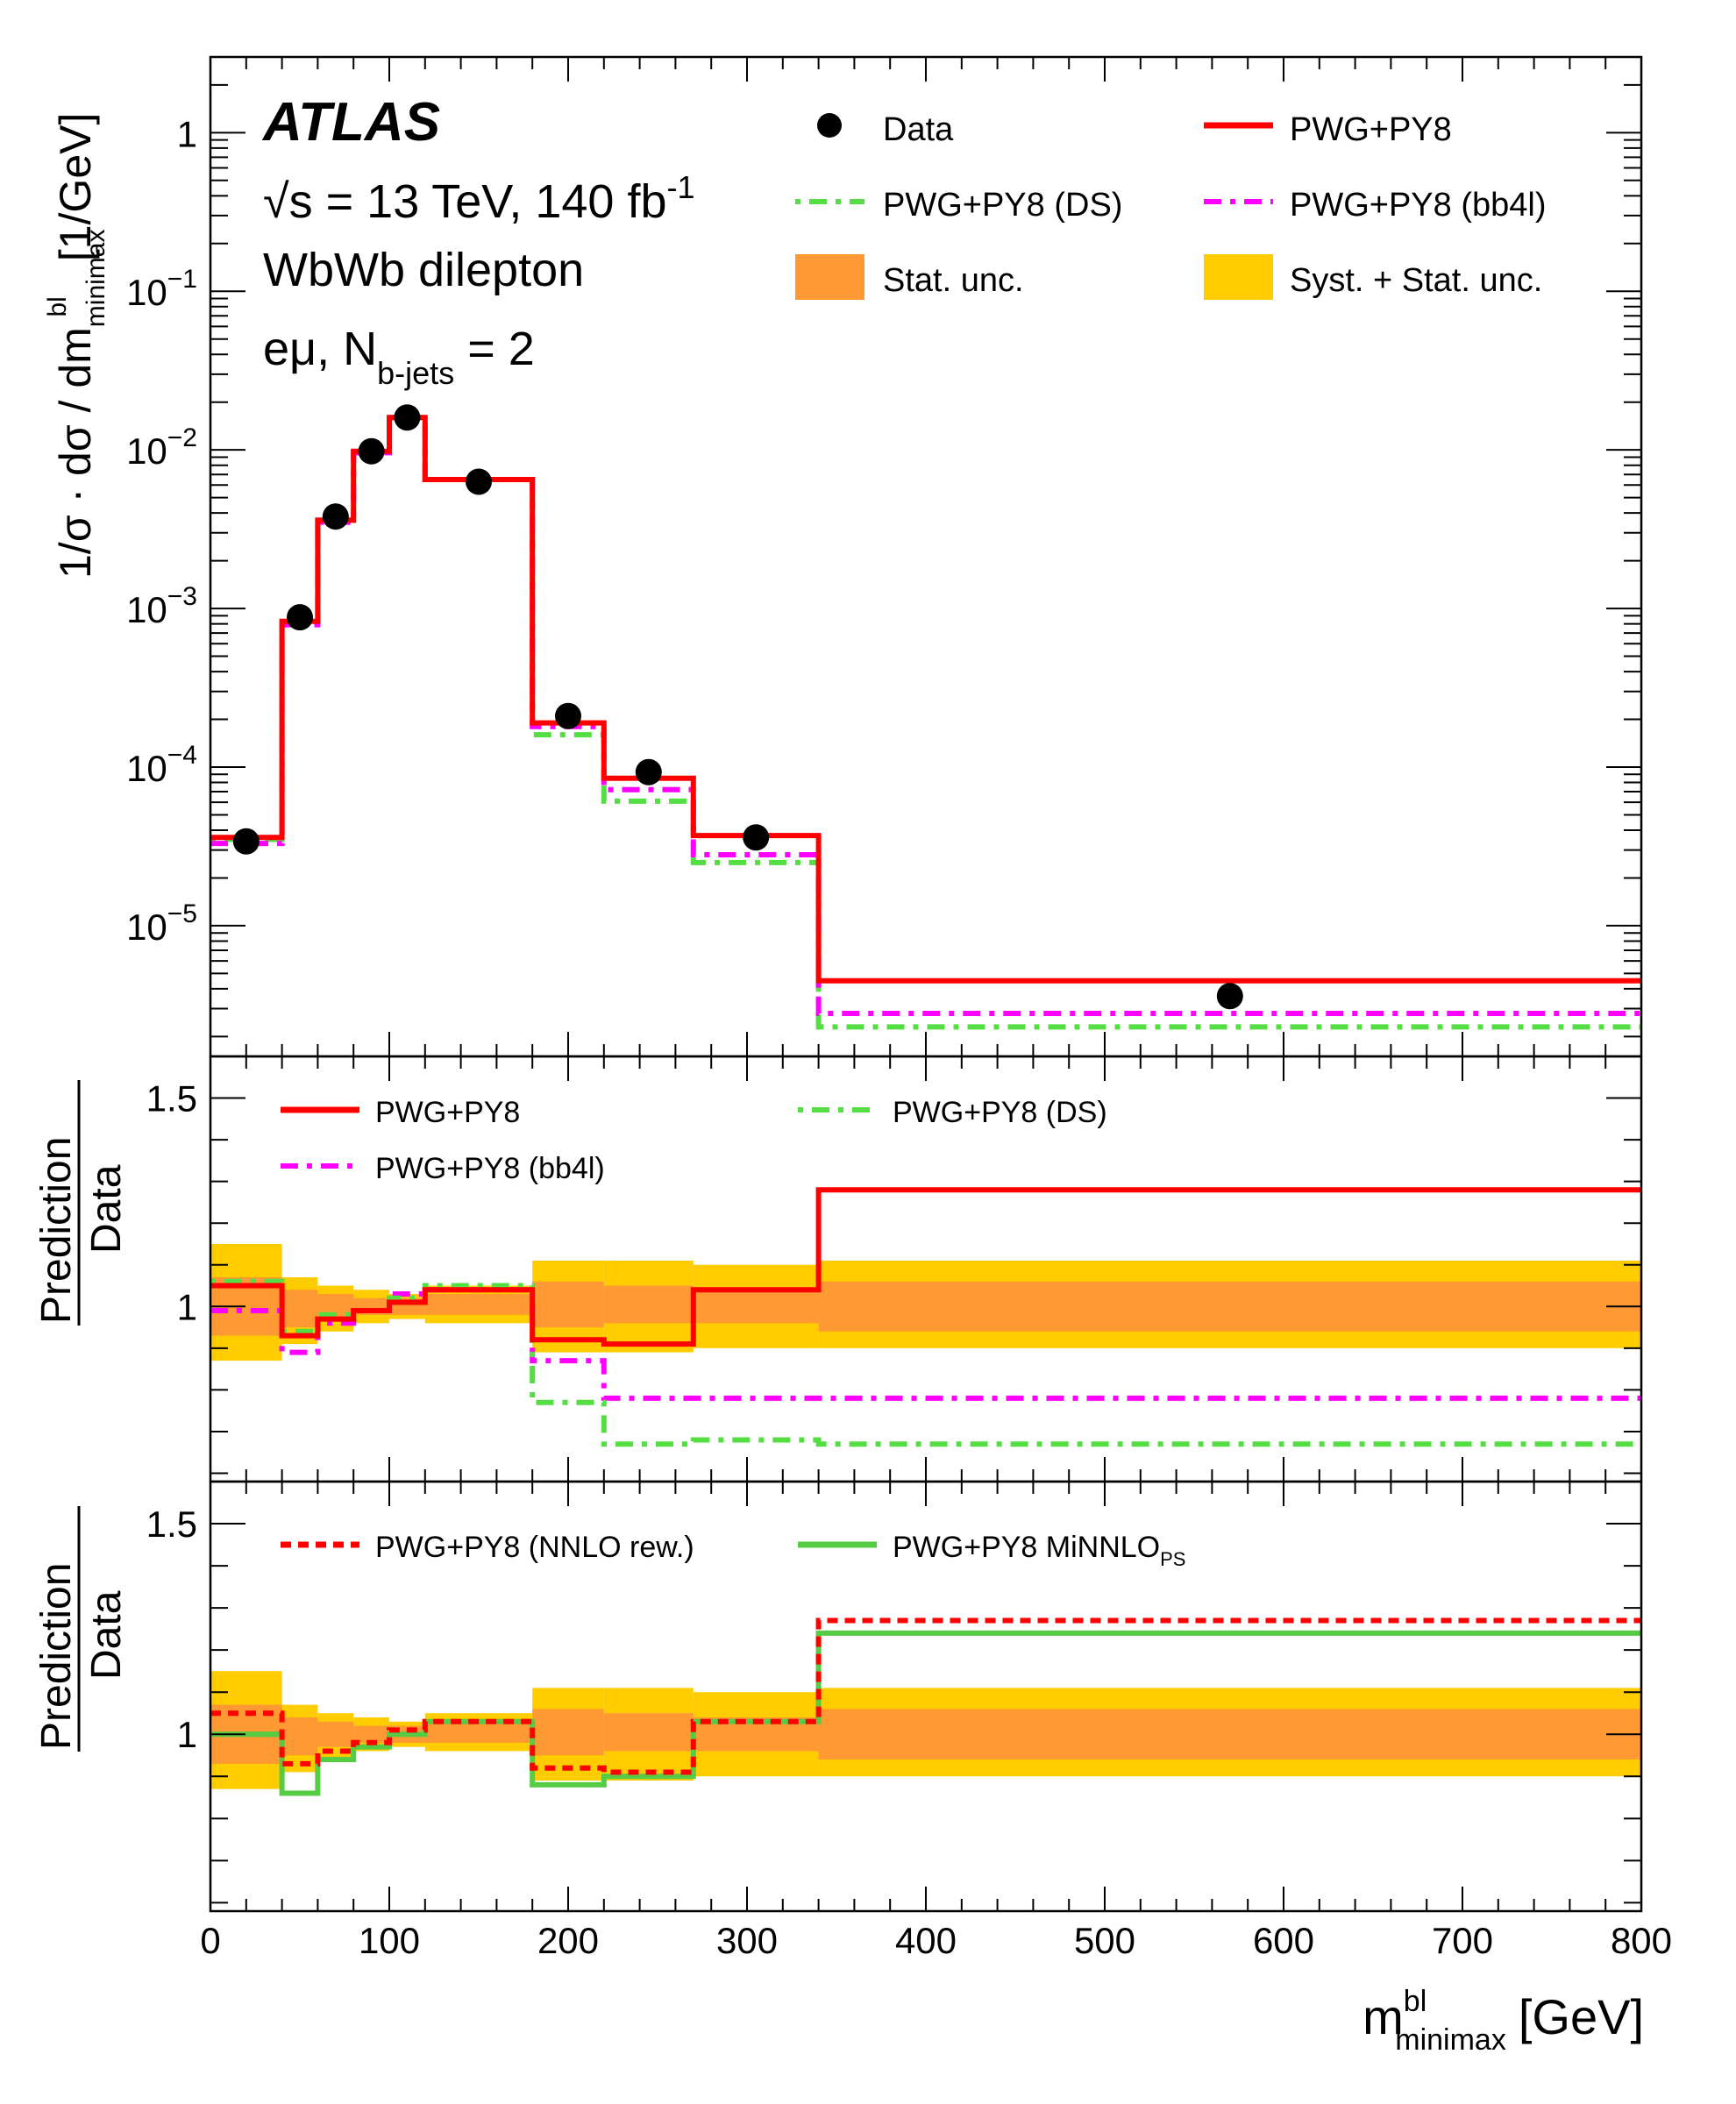 The image size is (1736, 2104). What do you see at coordinates (490, 1168) in the screenshot?
I see `r1-legend-bb4l-label: PWG+PY8 (bb4l)` at bounding box center [490, 1168].